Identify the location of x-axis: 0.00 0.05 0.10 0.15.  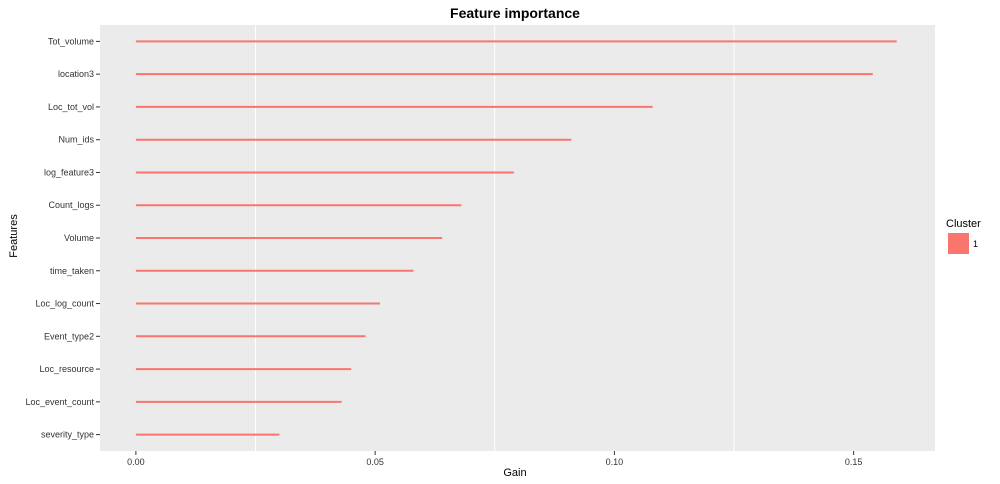
(494, 459).